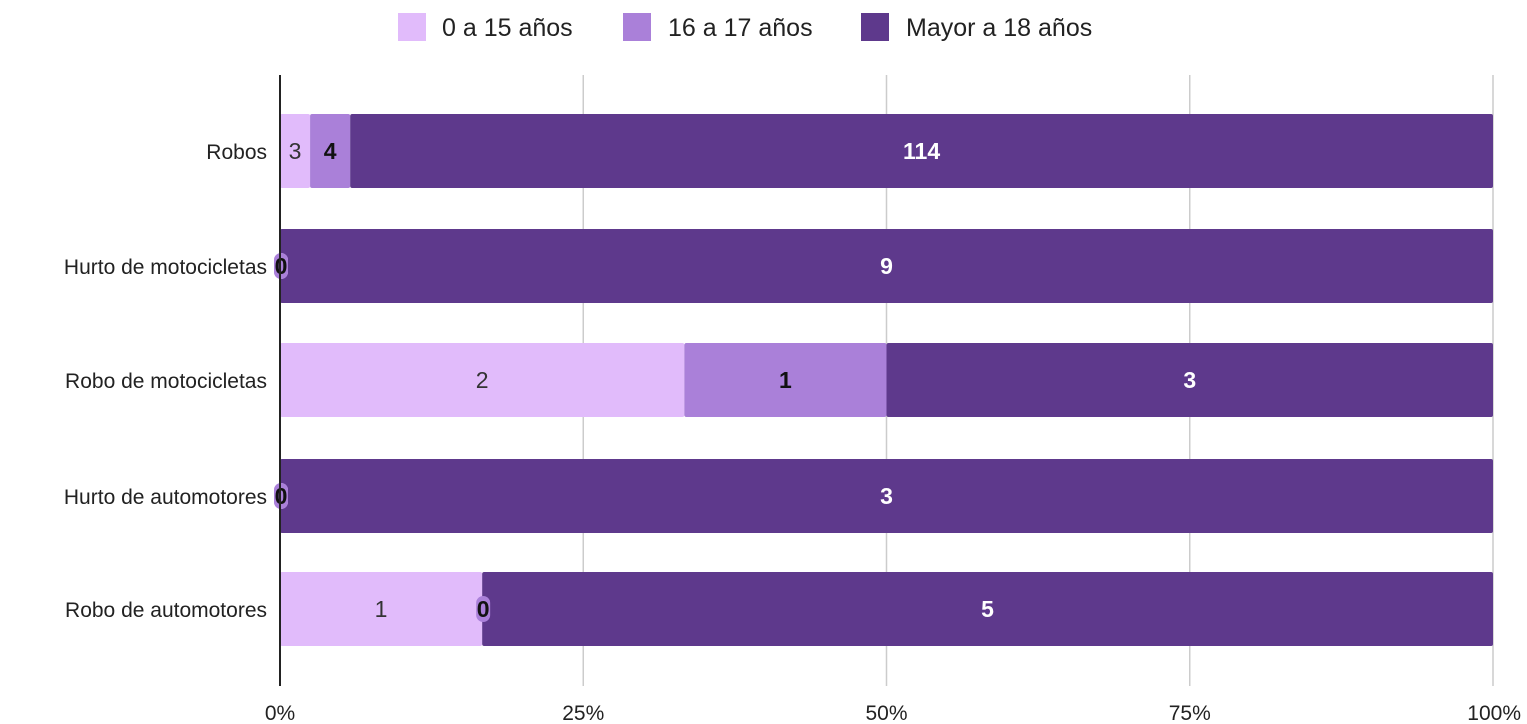  Describe the element at coordinates (740, 28) in the screenshot. I see `legend-label-16-a-17-anos: 16 a 17 años` at that location.